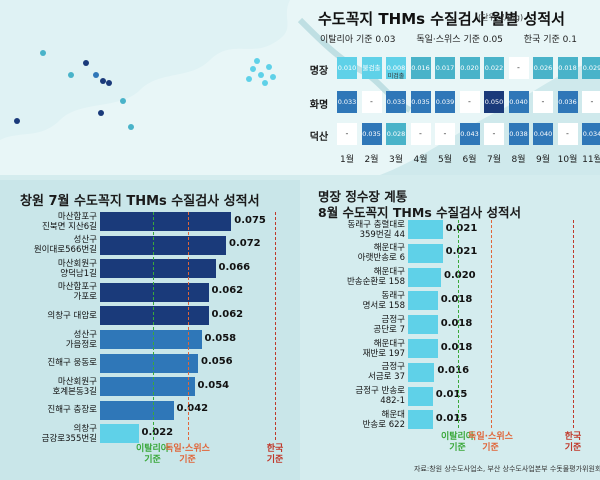 The width and height of the screenshot is (600, 480). I want to click on bar-category-line: 해운대, so click(393, 414).